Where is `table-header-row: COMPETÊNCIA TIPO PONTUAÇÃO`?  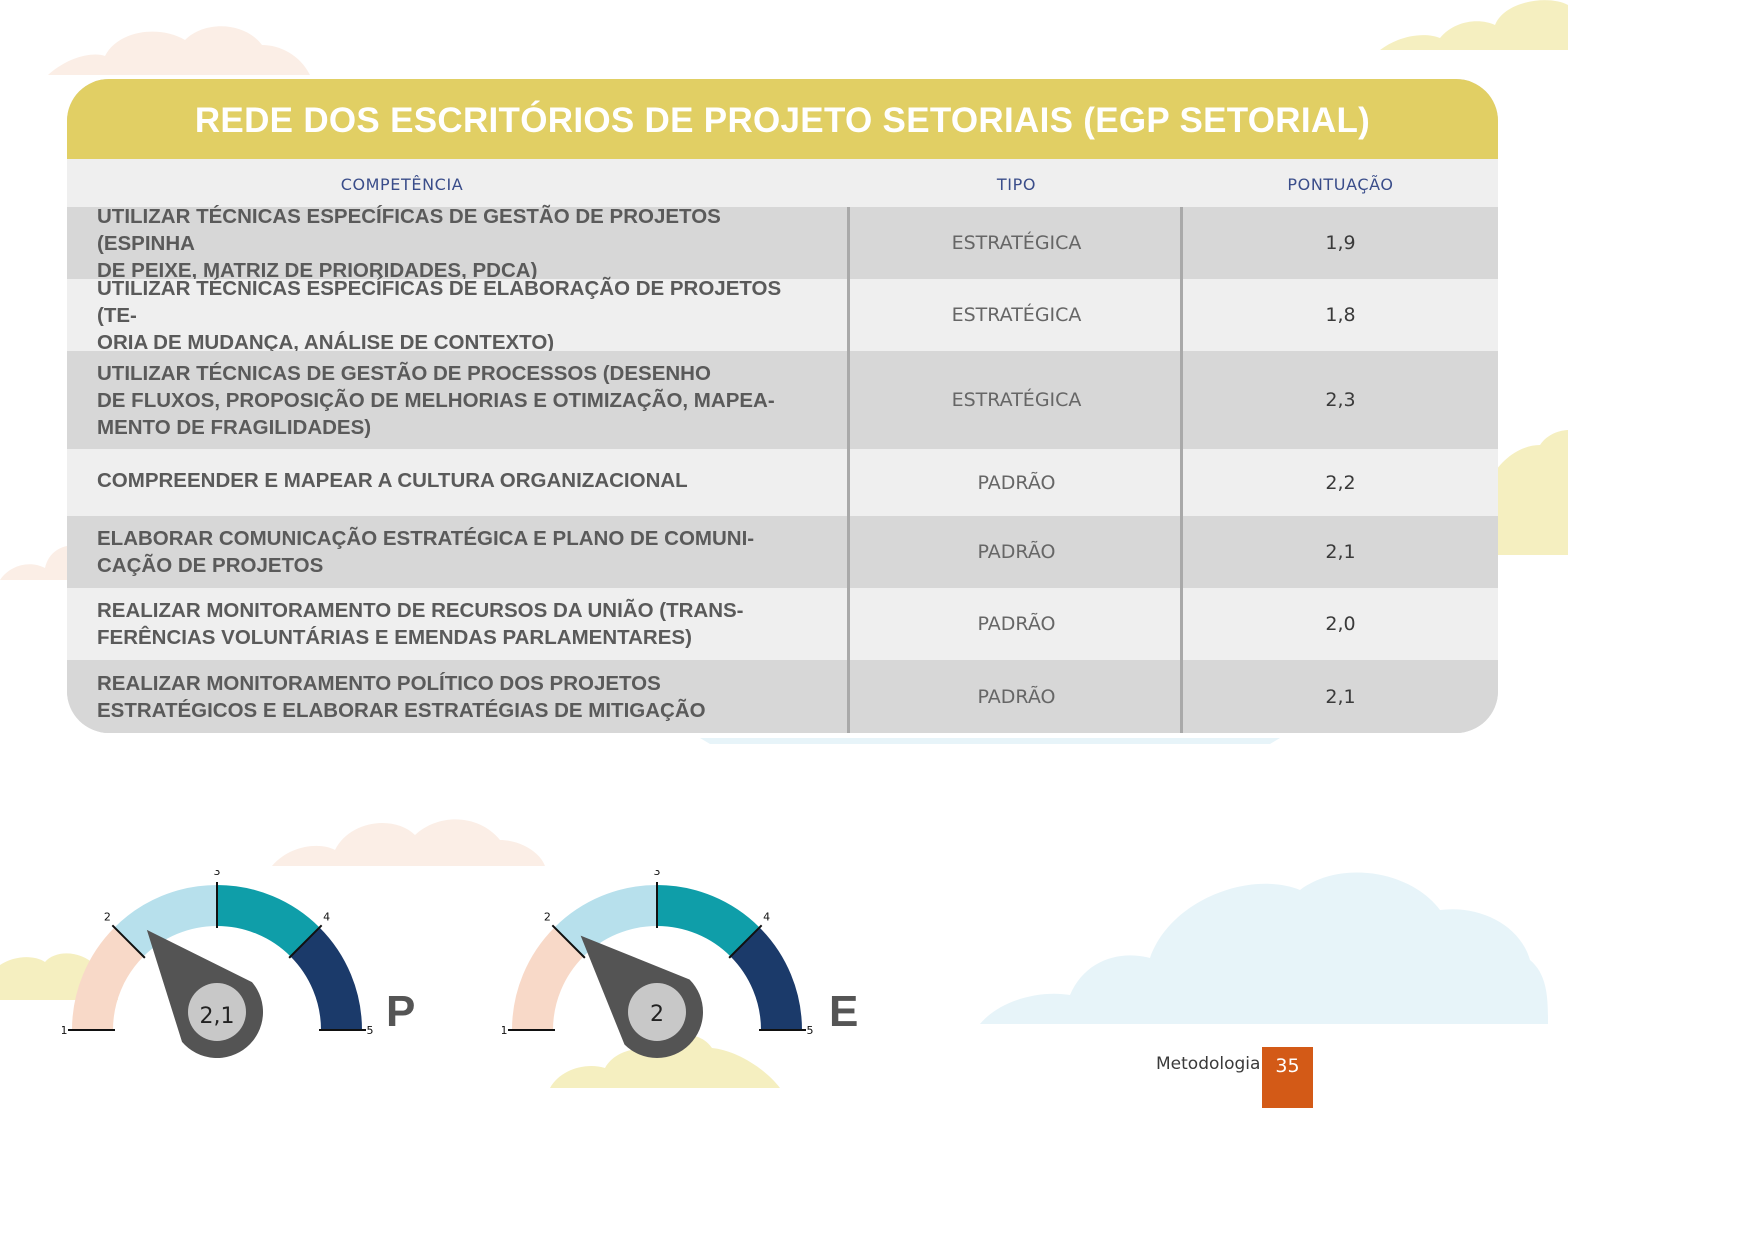
table-header-row: COMPETÊNCIA TIPO PONTUAÇÃO is located at coordinates (782, 183).